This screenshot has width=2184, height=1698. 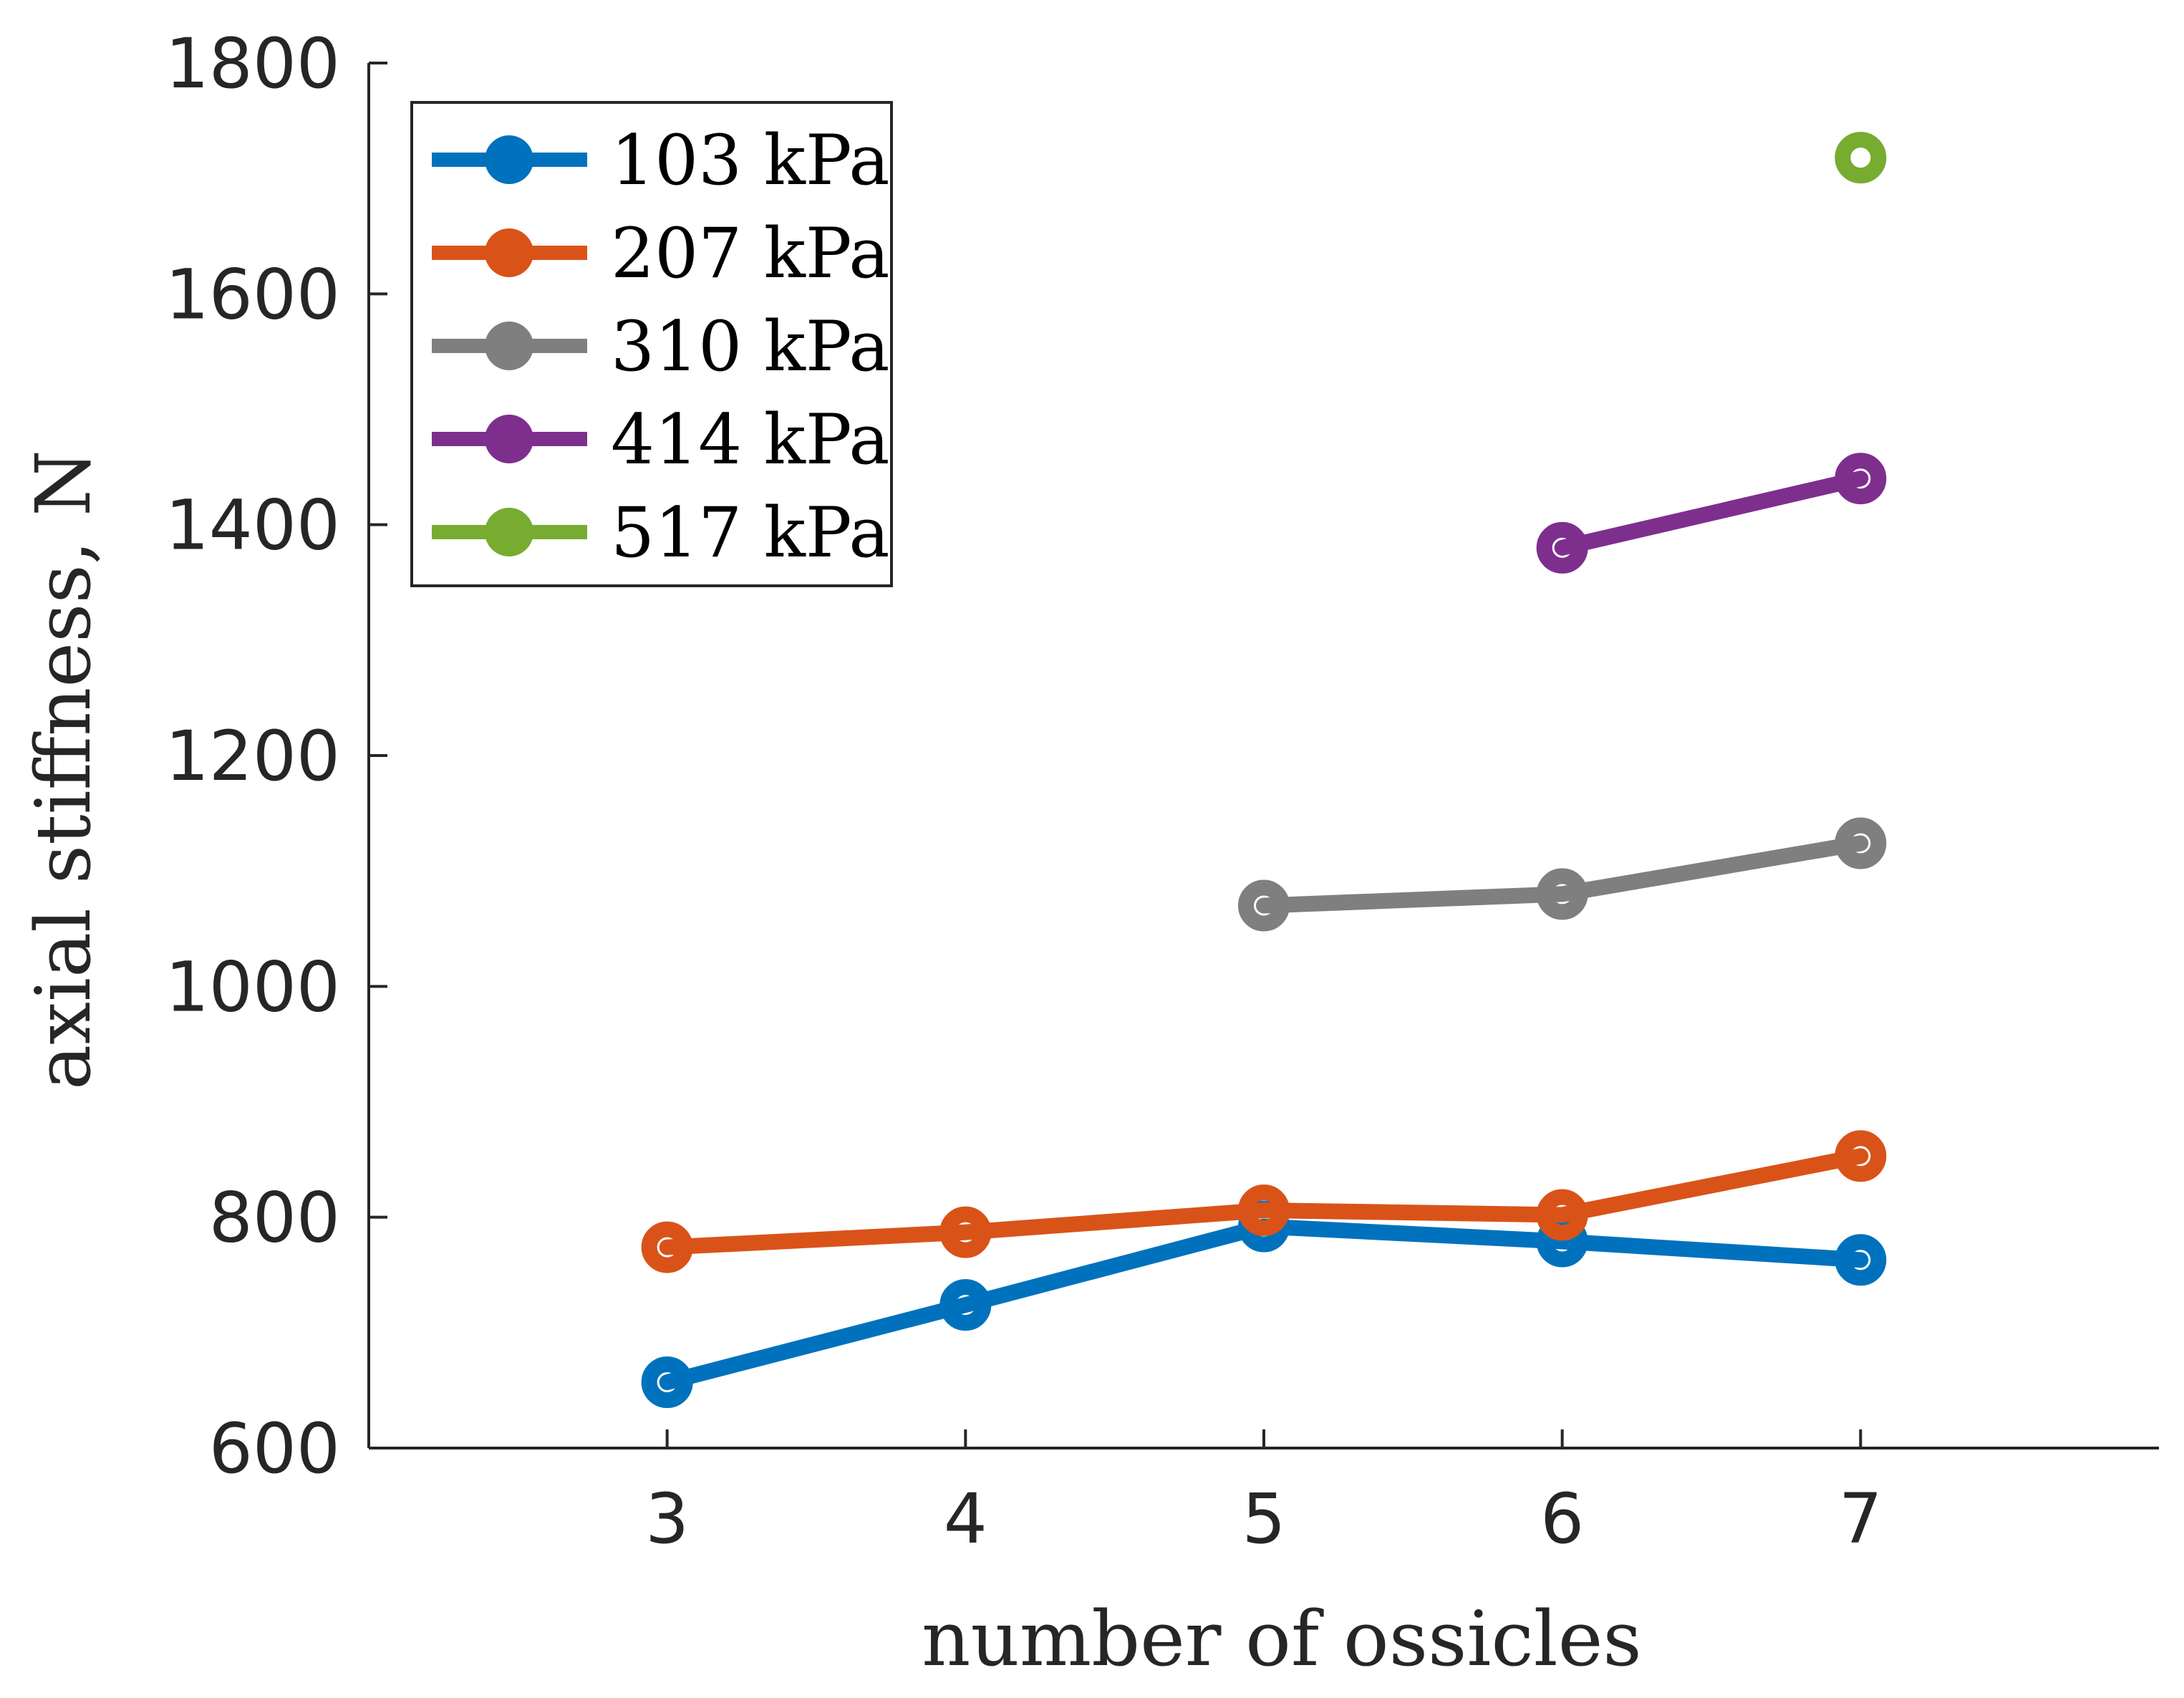 I want to click on x-tick-label: 7, so click(x=1861, y=1519).